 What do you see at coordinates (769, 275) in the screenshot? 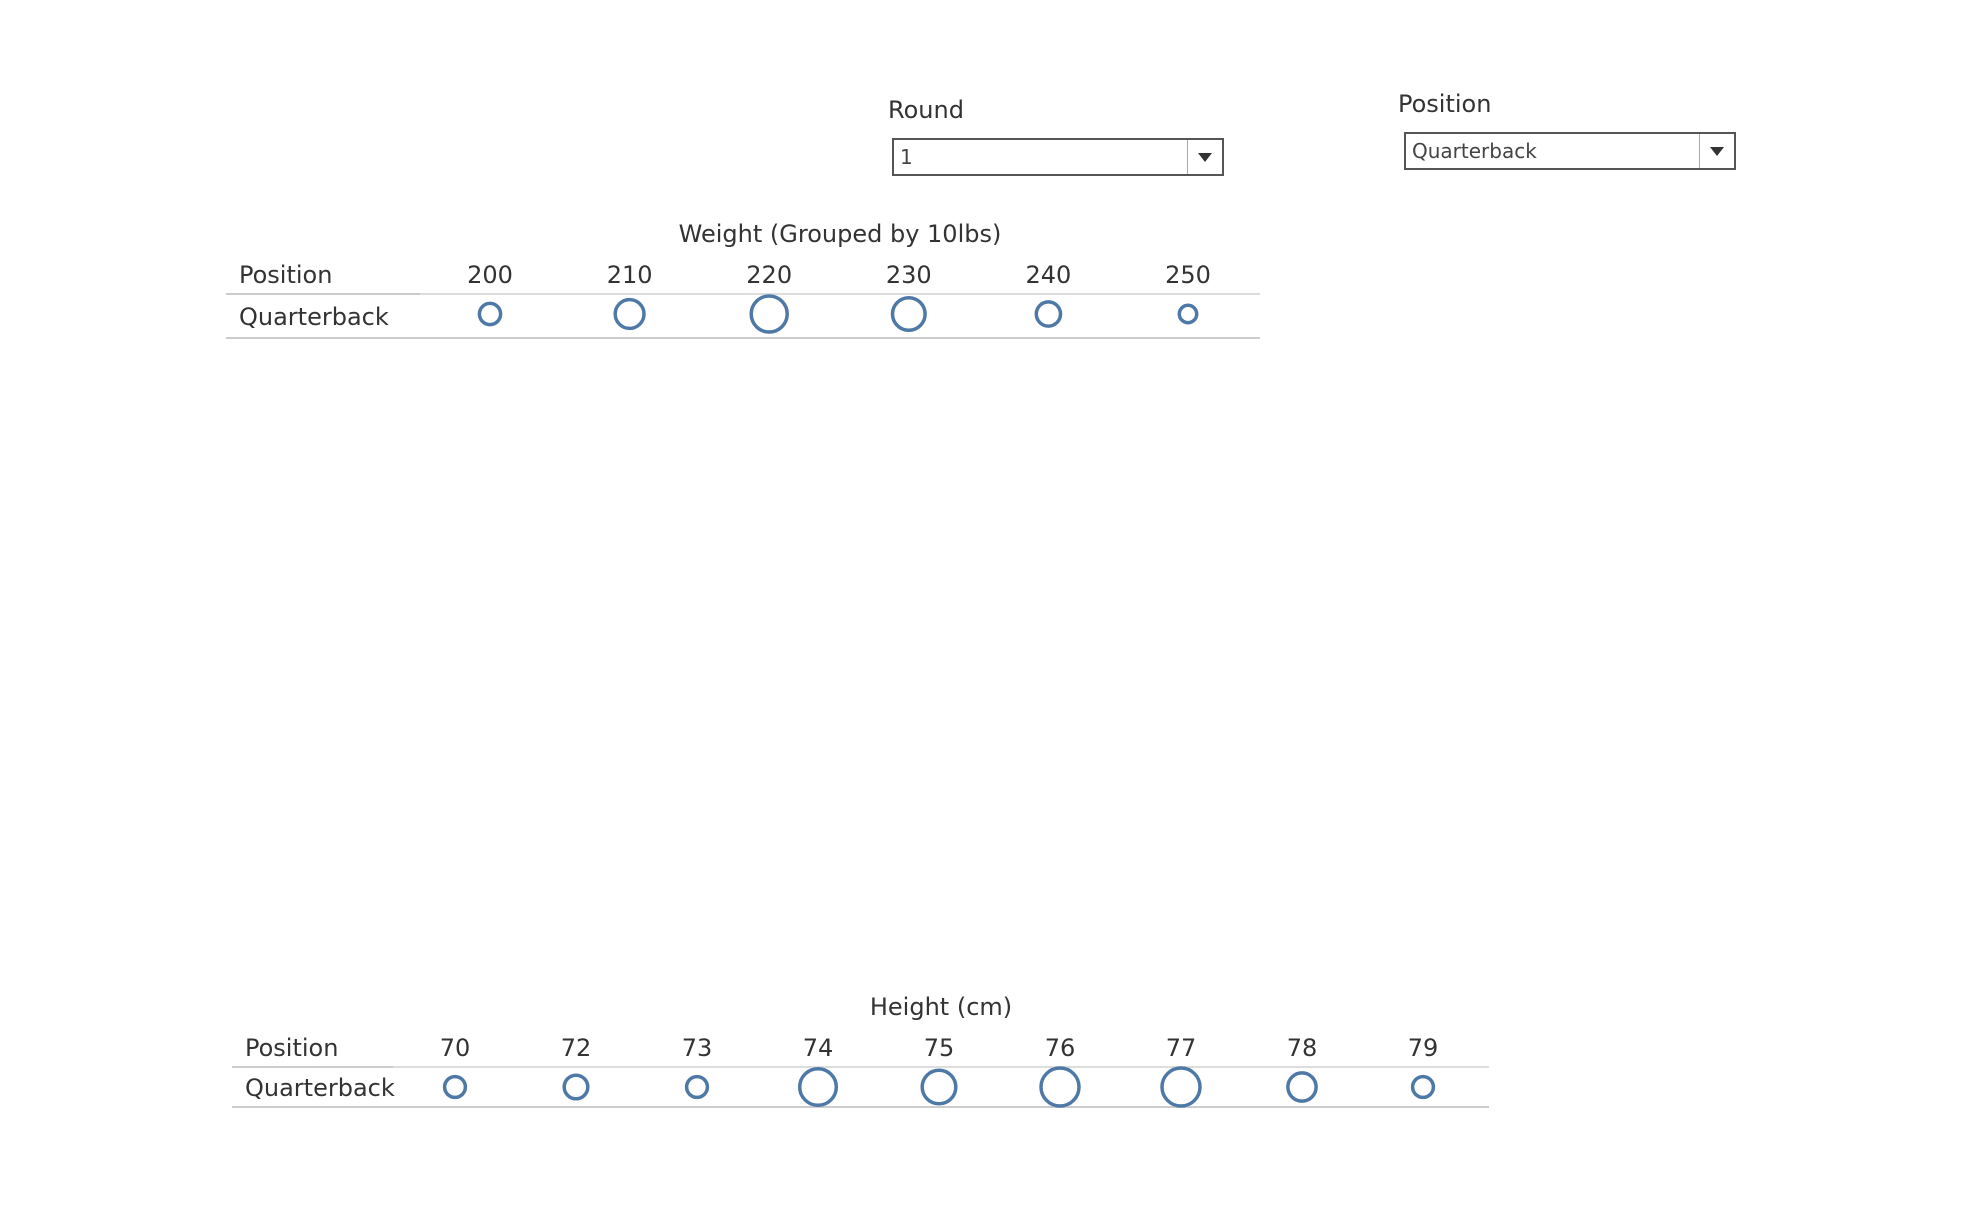
I see `weight-tick-label: 220` at bounding box center [769, 275].